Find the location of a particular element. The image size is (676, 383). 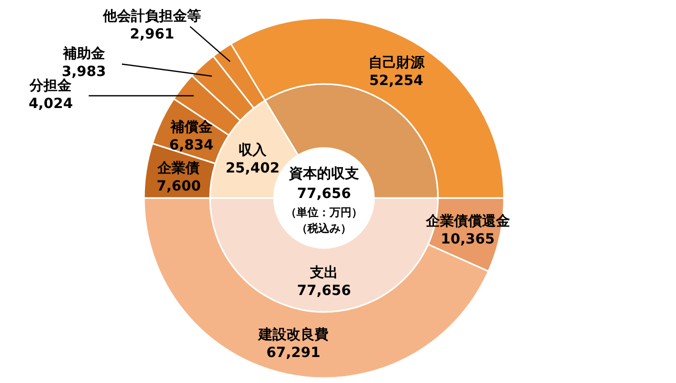

text: 77,656 is located at coordinates (324, 194).